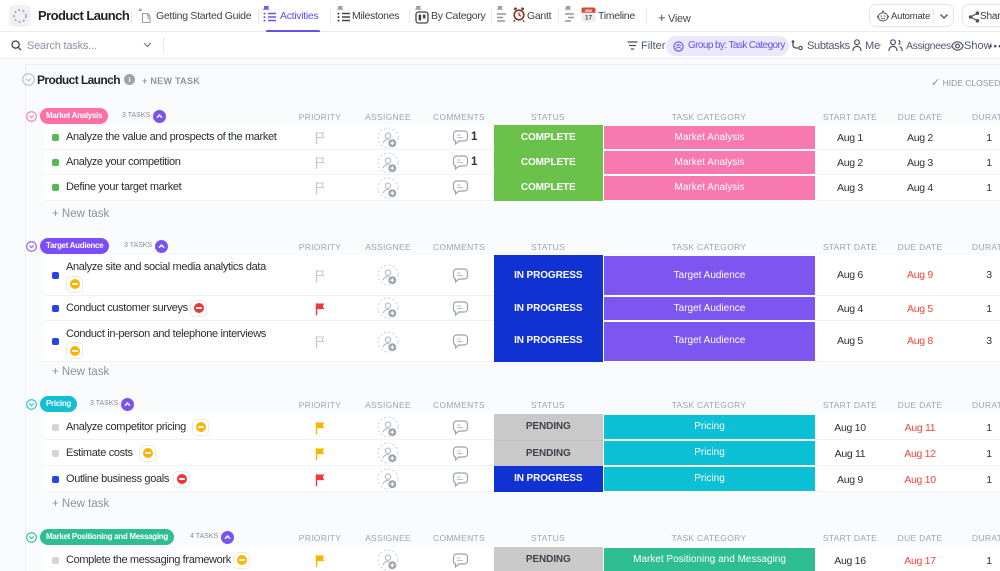  I want to click on svg-text: i, so click(129, 79).